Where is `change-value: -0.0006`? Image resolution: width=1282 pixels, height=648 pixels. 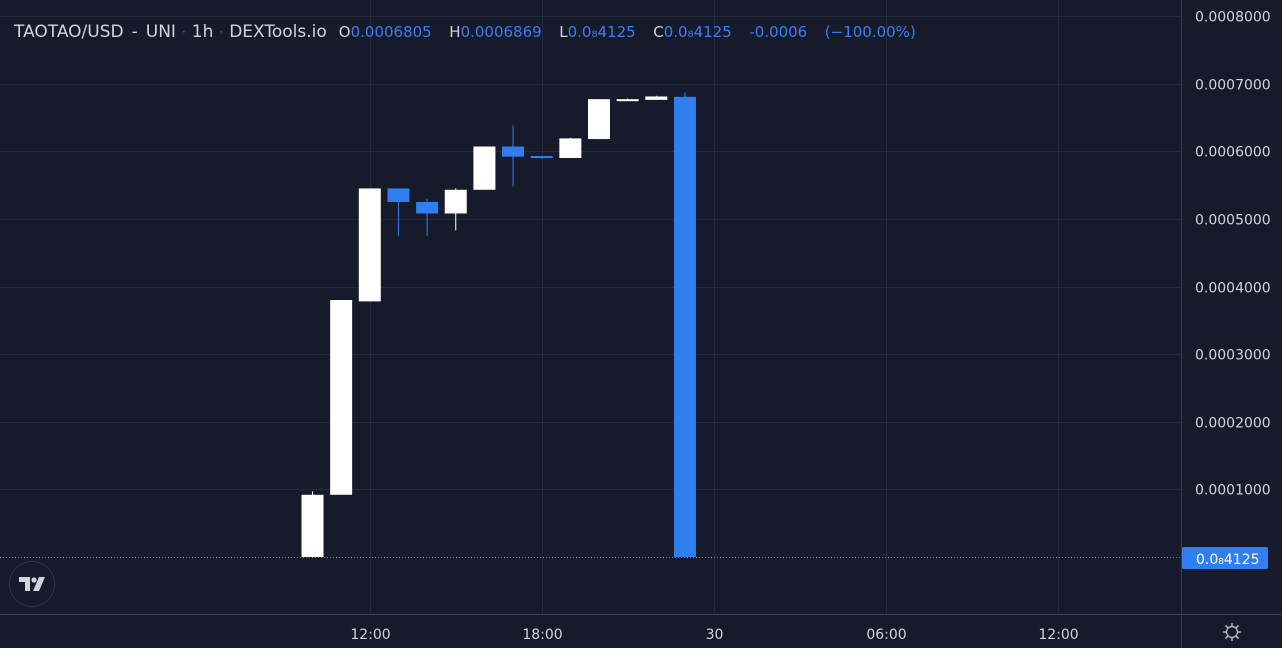 change-value: -0.0006 is located at coordinates (778, 32).